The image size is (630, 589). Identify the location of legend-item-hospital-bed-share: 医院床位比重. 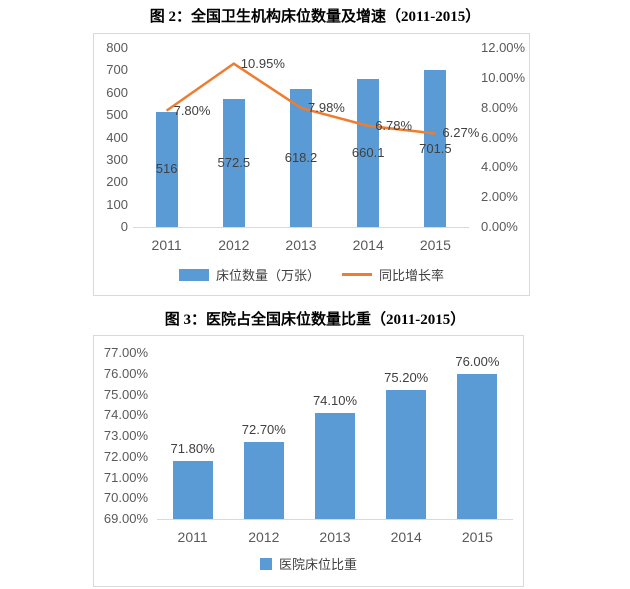
(308, 563).